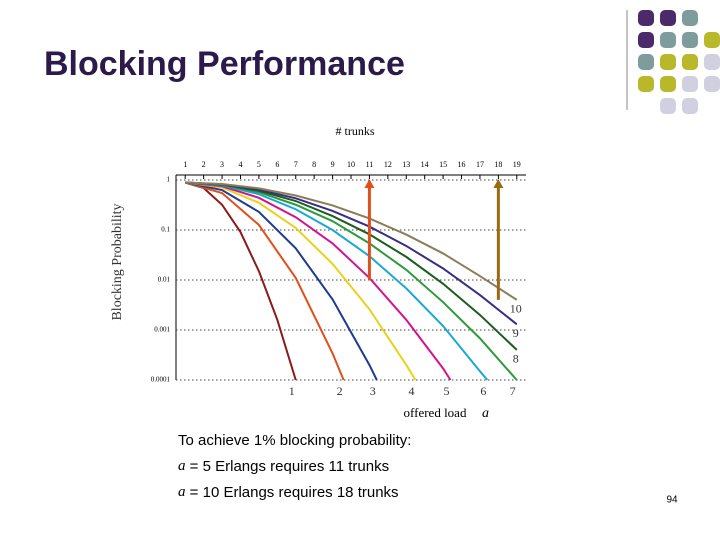 The image size is (720, 540). Describe the element at coordinates (679, 62) in the screenshot. I see `decoration` at that location.